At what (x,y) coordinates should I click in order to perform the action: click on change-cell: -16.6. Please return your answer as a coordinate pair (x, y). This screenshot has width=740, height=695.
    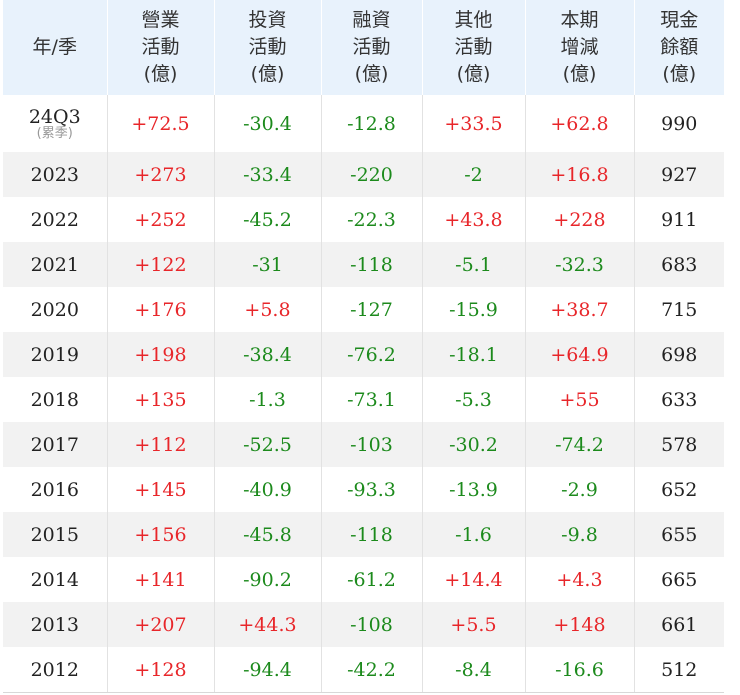
    Looking at the image, I should click on (579, 669).